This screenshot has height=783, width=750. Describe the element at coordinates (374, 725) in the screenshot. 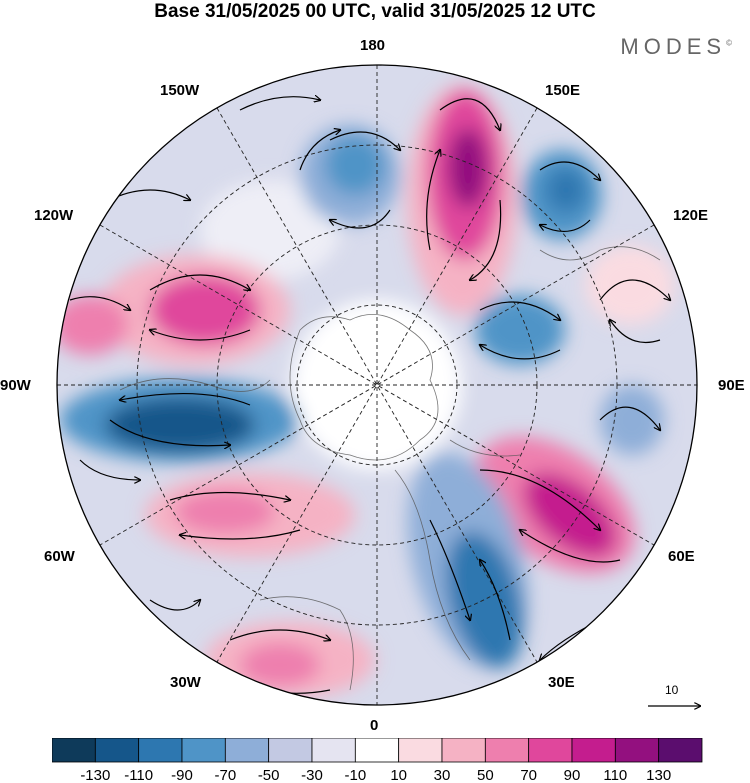

I see `lon-label-0: 0` at that location.